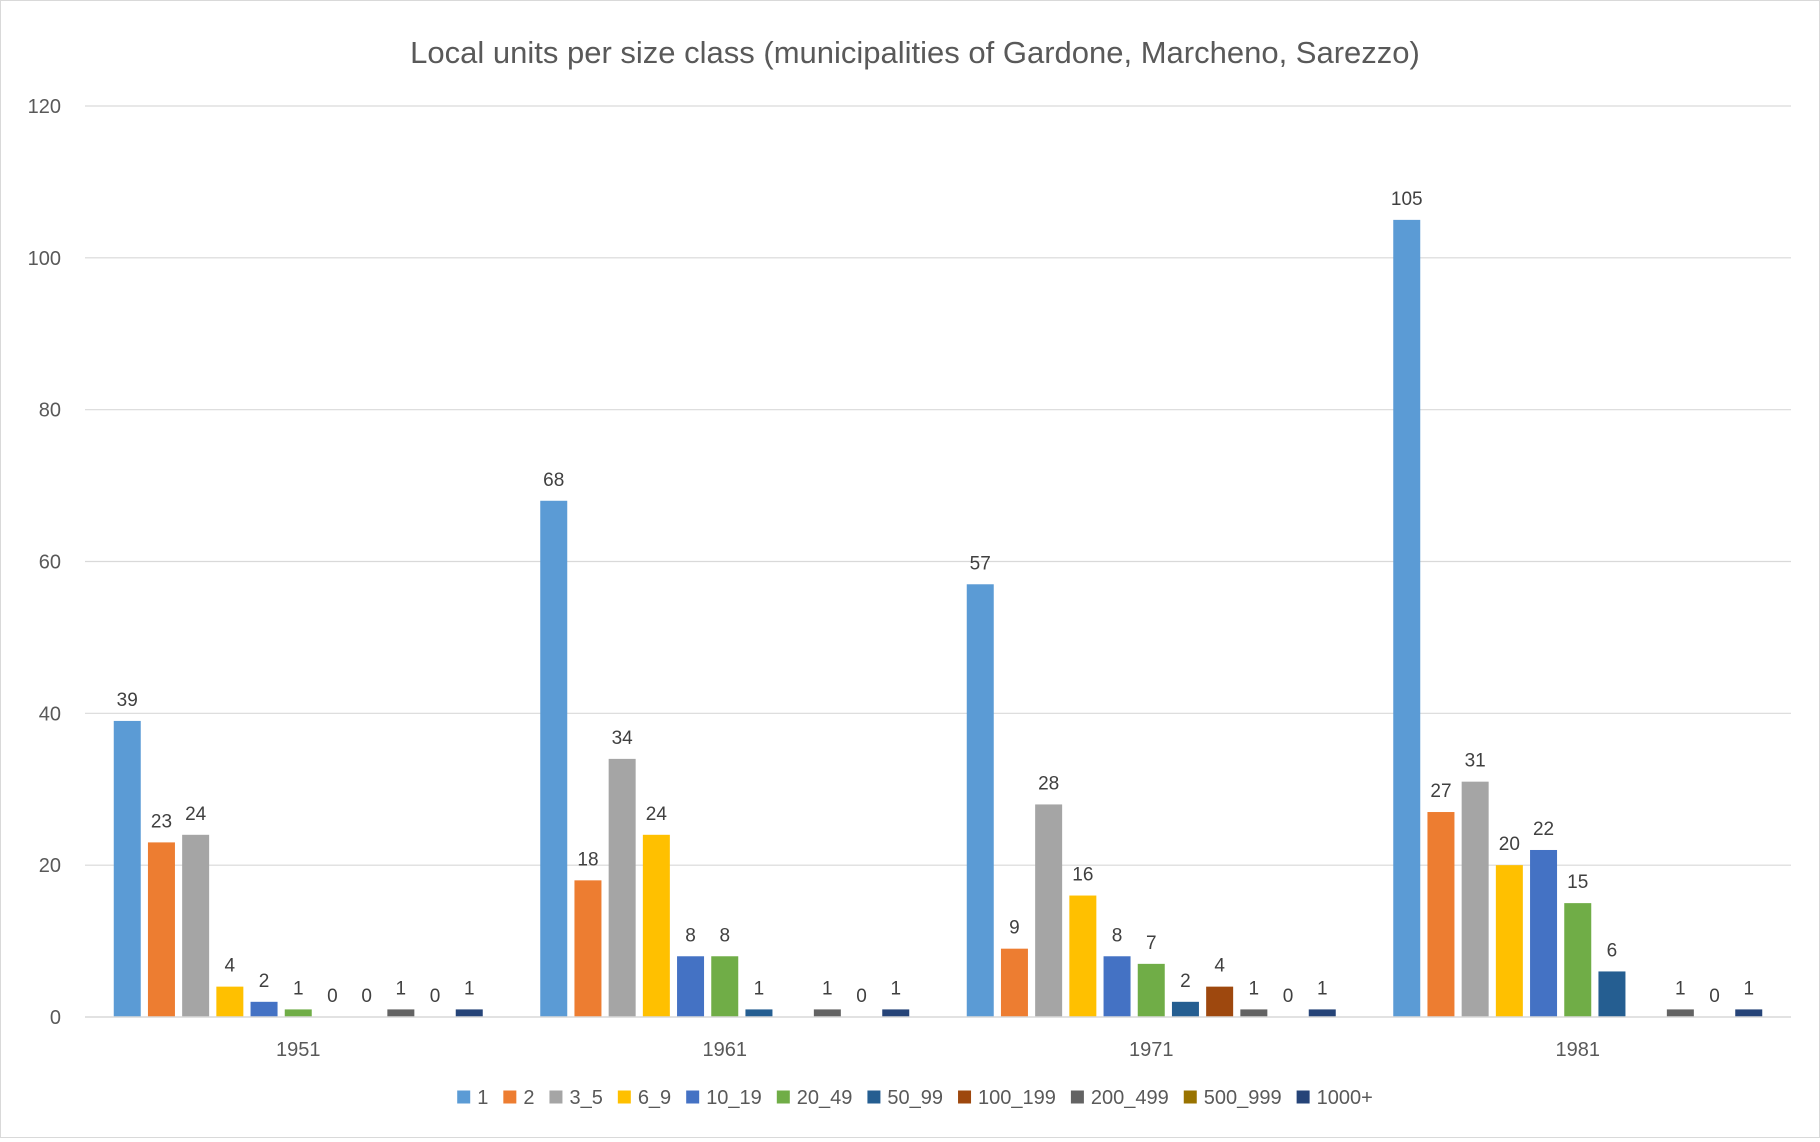  Describe the element at coordinates (1243, 1098) in the screenshot. I see `legend-label: 500_999` at that location.